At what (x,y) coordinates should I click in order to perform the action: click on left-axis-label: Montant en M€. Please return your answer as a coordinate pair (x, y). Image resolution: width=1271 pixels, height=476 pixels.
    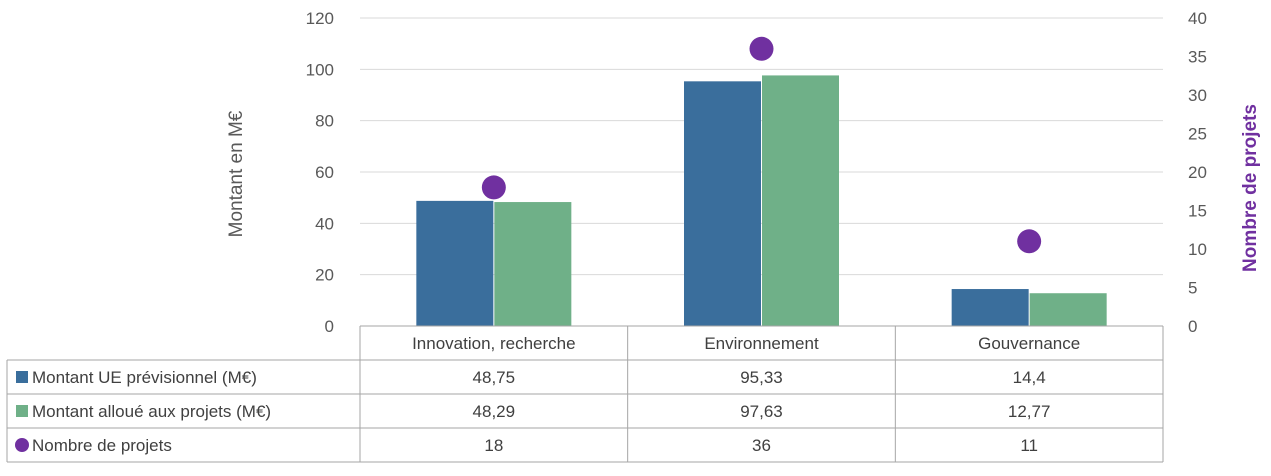
    Looking at the image, I should click on (236, 173).